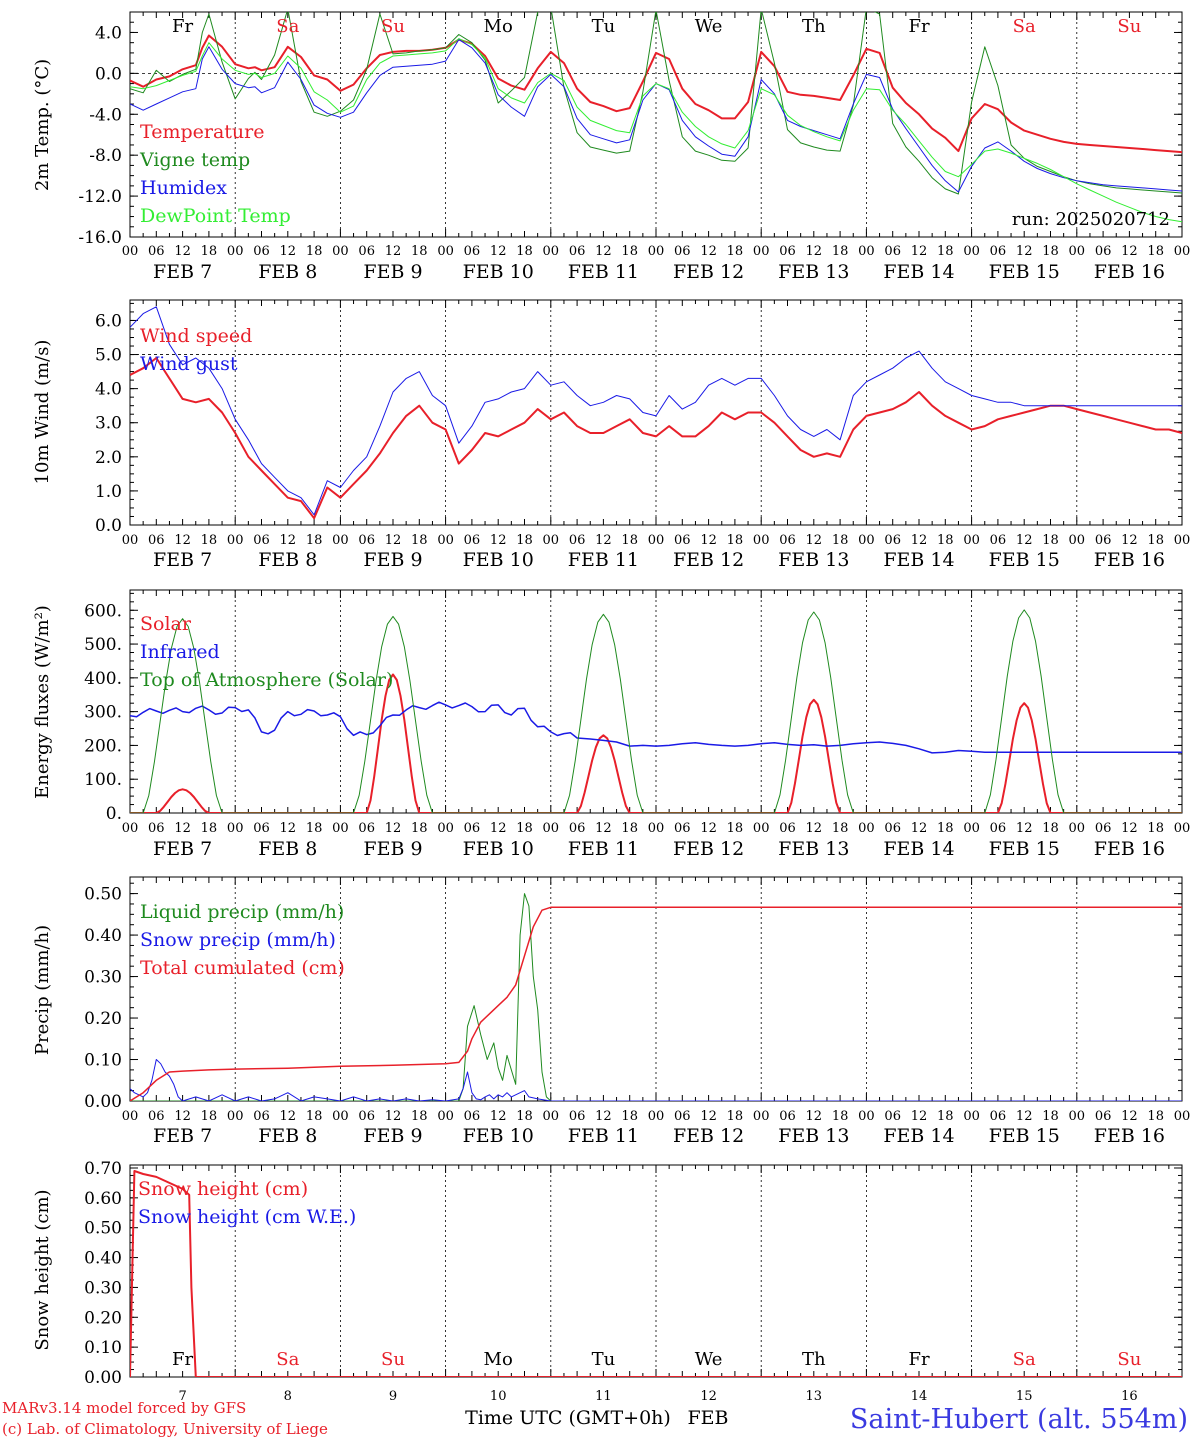  I want to click on y-axis-label: Energy fluxes (W/m²), so click(42, 702).